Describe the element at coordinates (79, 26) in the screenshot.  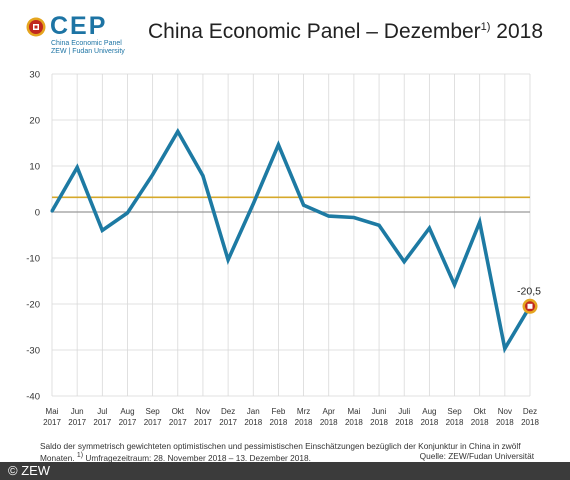
I see `logo-name: CEP` at that location.